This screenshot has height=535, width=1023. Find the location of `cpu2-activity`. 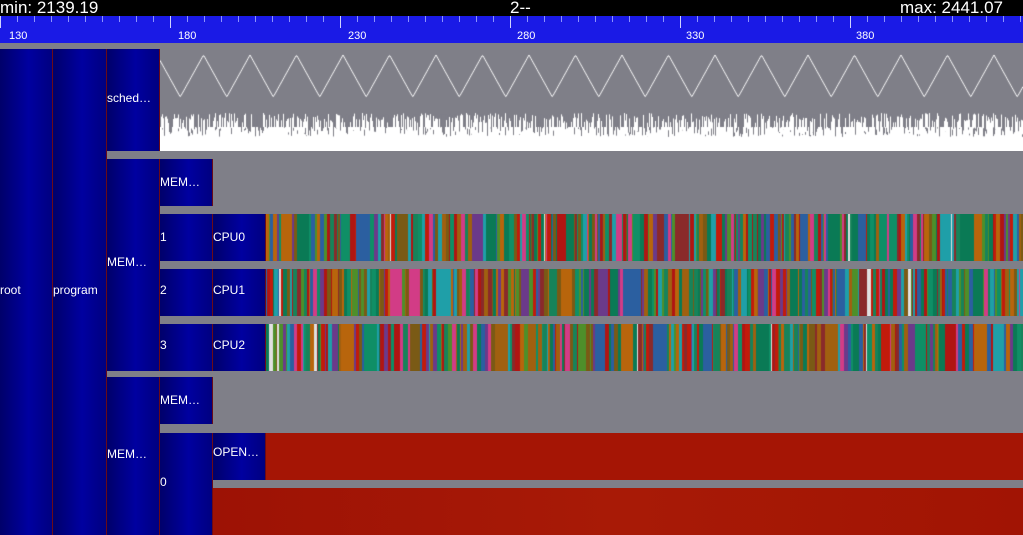

cpu2-activity is located at coordinates (644, 347).